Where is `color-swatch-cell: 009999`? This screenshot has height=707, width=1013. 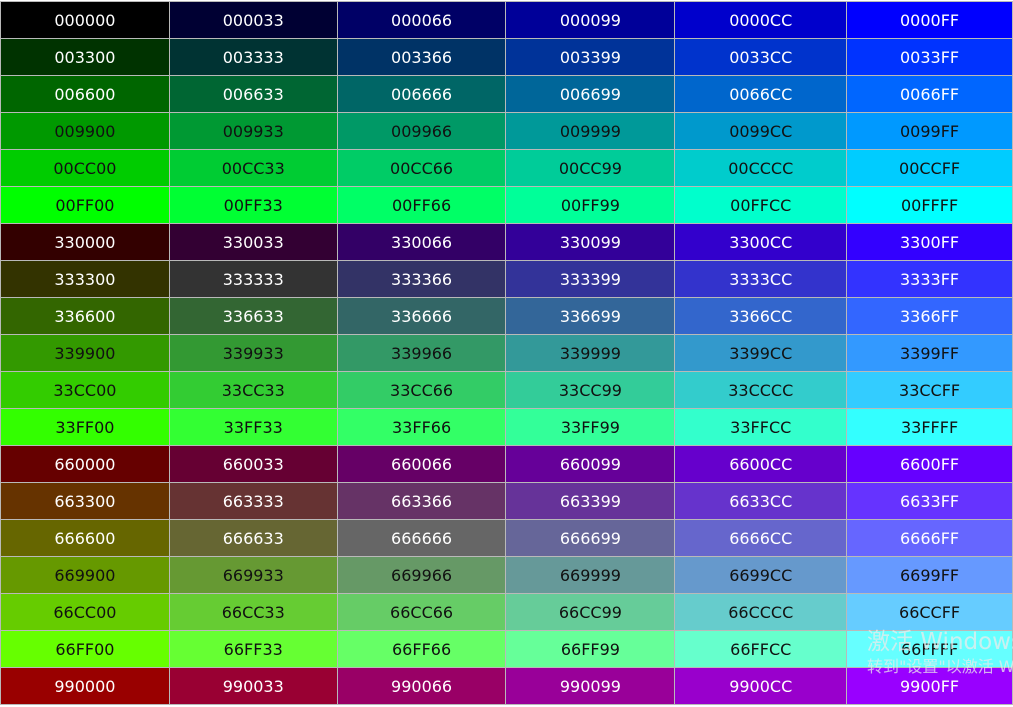
color-swatch-cell: 009999 is located at coordinates (590, 131).